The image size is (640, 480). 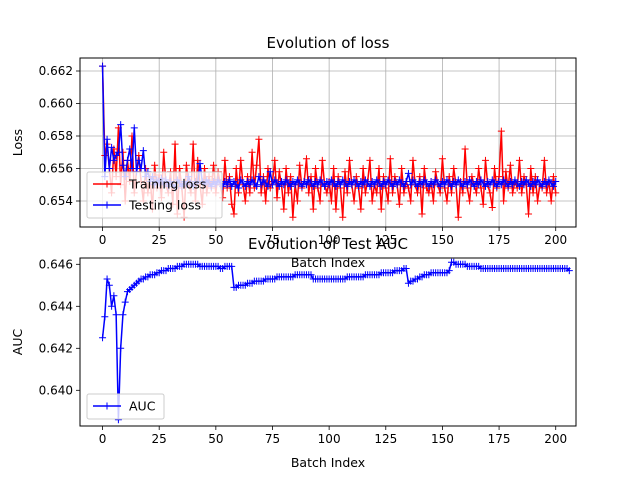 What do you see at coordinates (17, 342) in the screenshot?
I see `auc-y-axis-label: AUC` at bounding box center [17, 342].